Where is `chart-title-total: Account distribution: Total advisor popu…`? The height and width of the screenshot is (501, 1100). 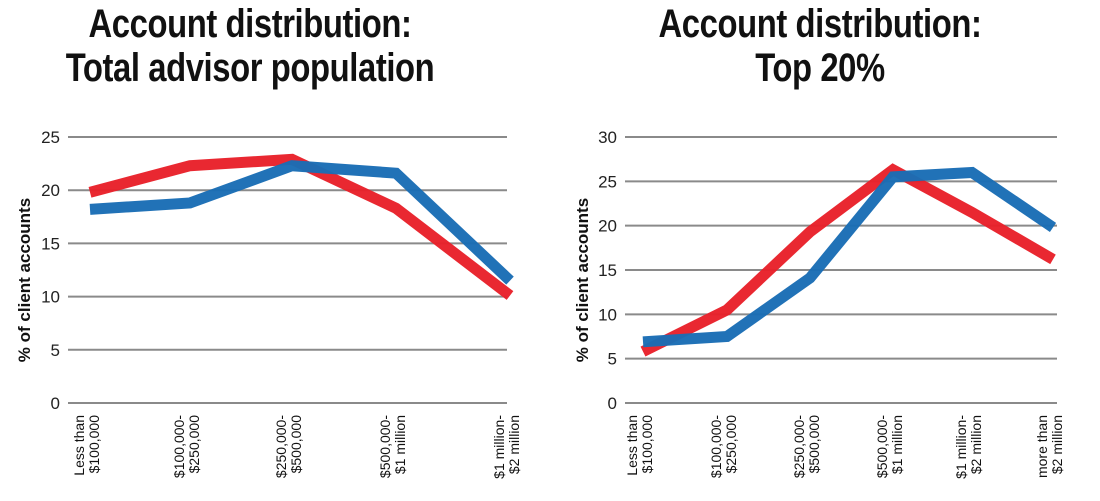
chart-title-total: Account distribution: Total advisor popu… is located at coordinates (250, 46).